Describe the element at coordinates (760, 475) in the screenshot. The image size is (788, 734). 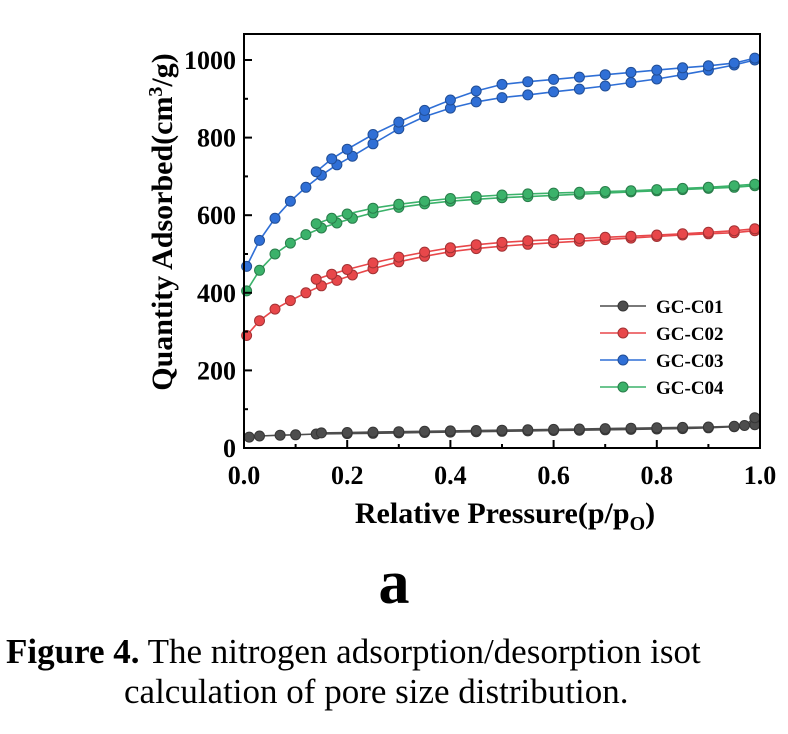
I see `x-tick-label: 1.0` at that location.